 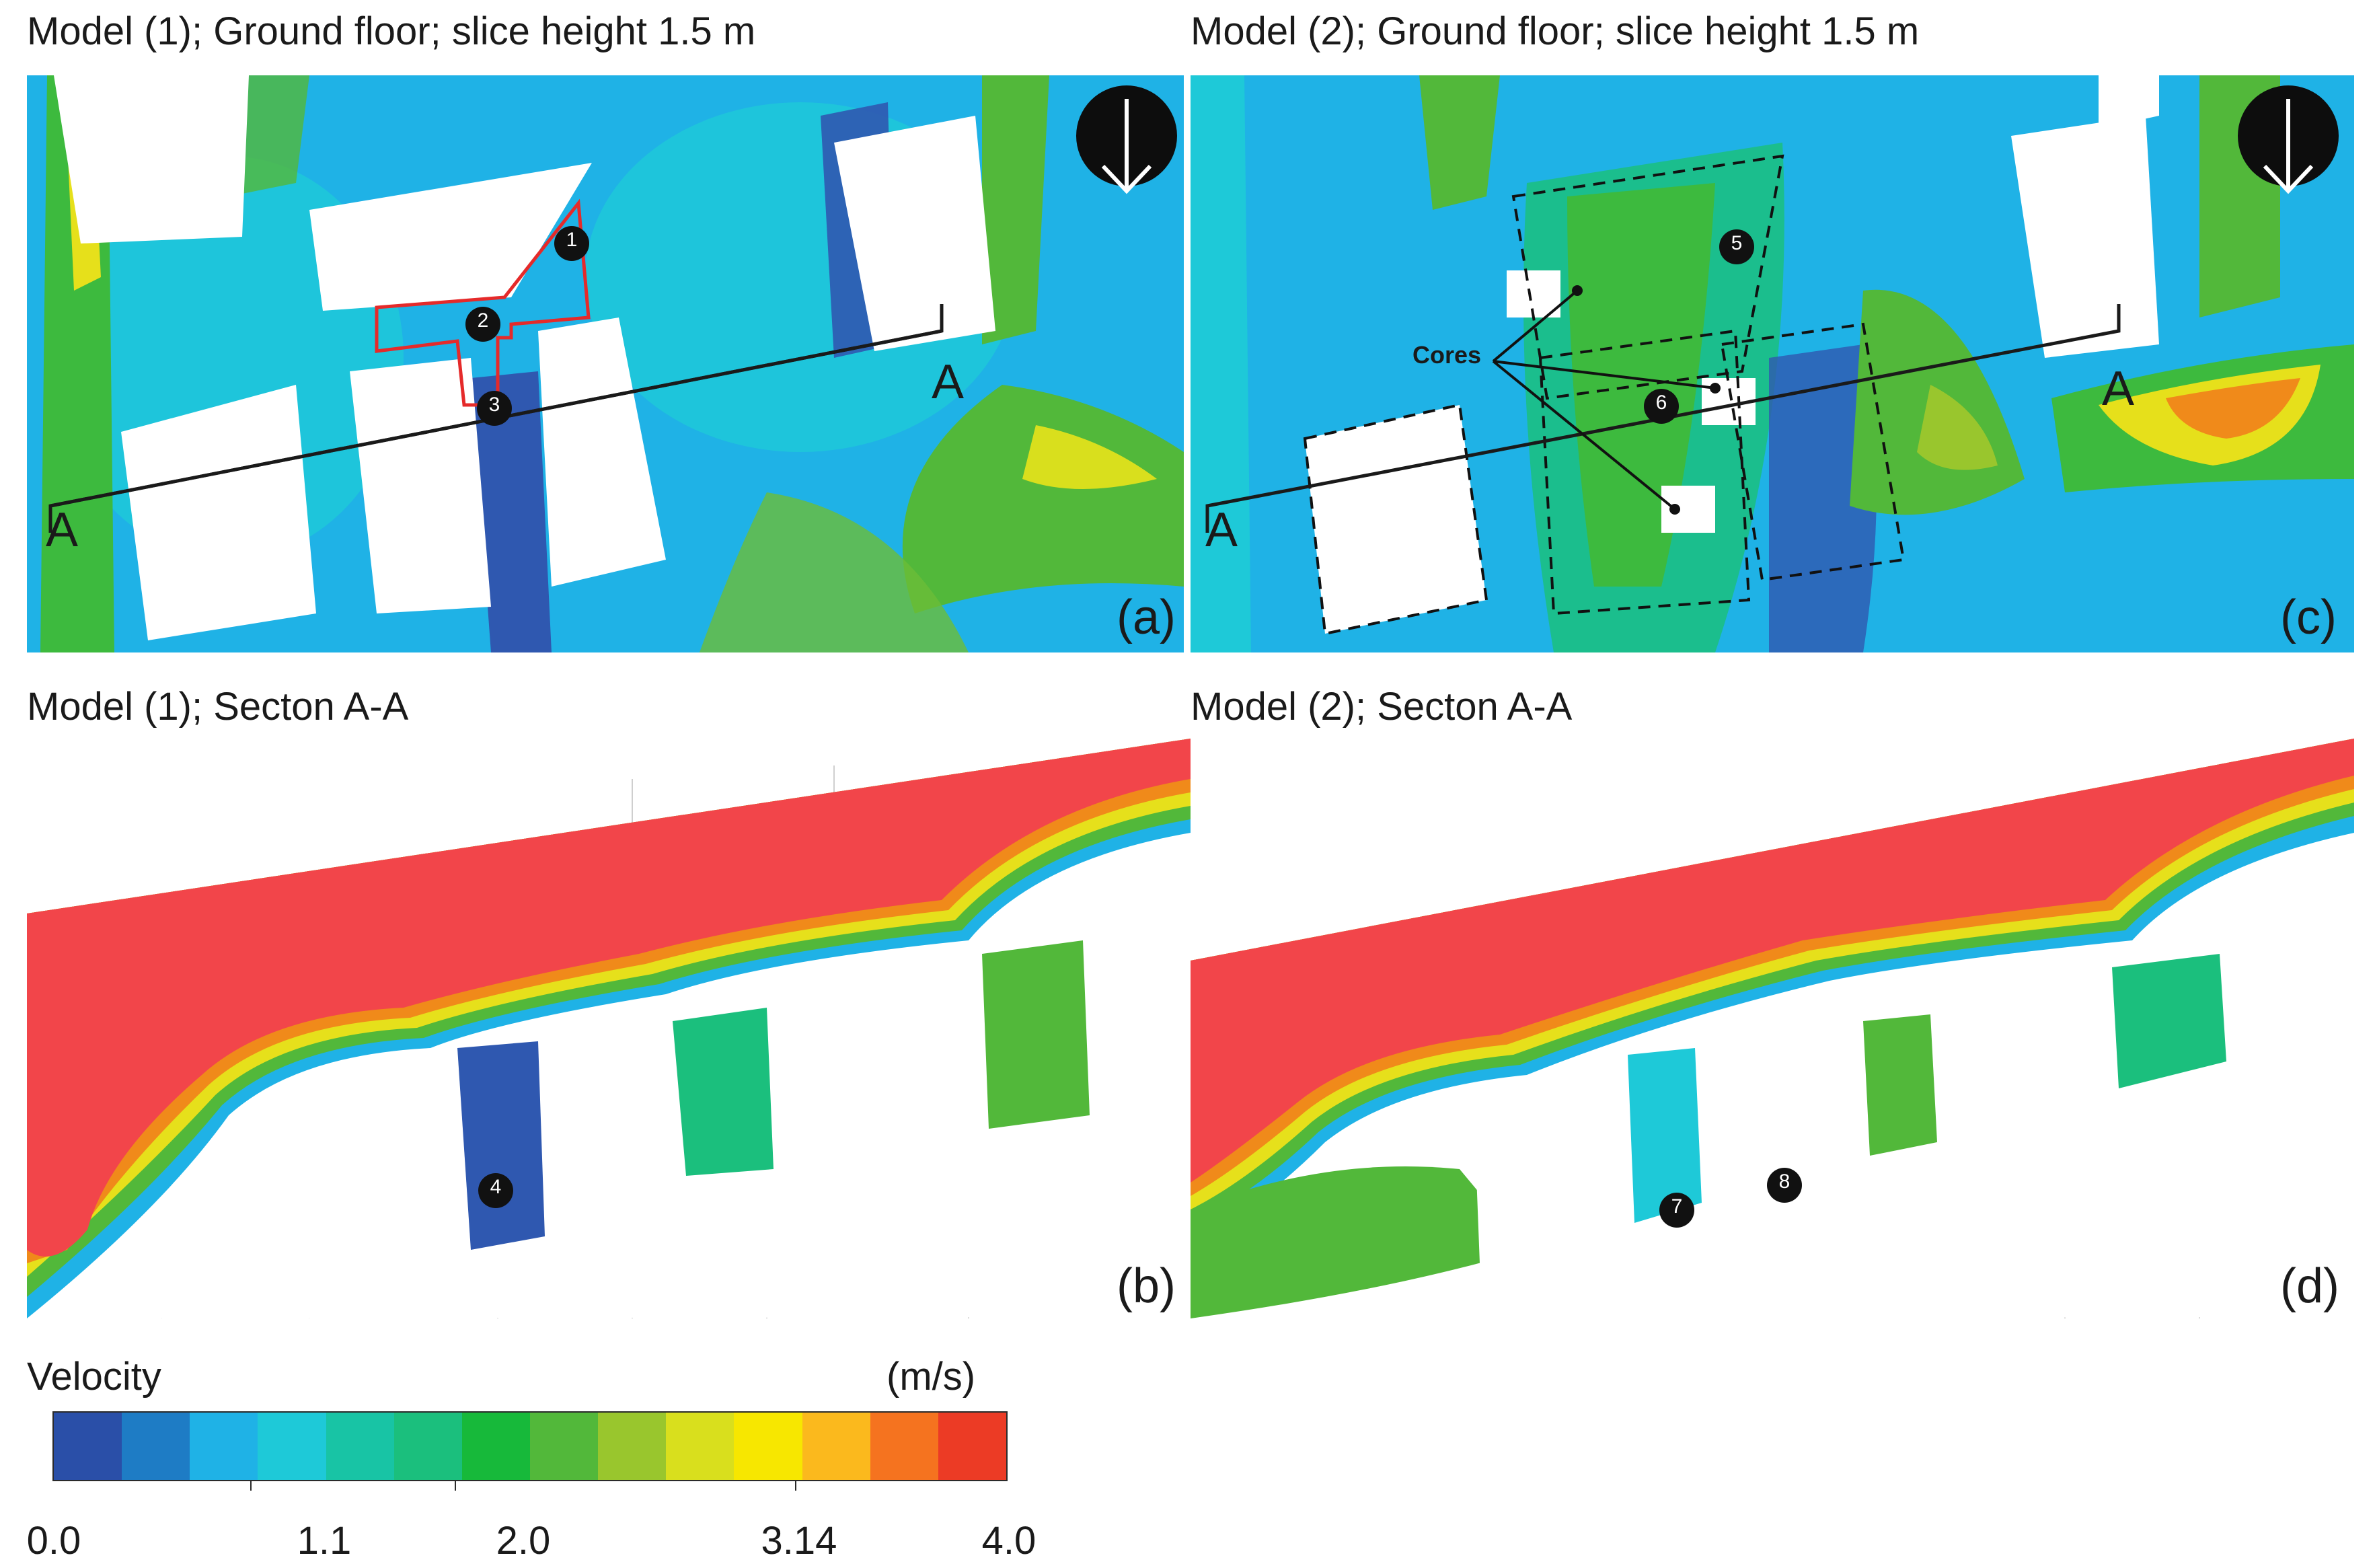 What do you see at coordinates (2308, 617) in the screenshot?
I see `panel-c-label: (c)` at bounding box center [2308, 617].